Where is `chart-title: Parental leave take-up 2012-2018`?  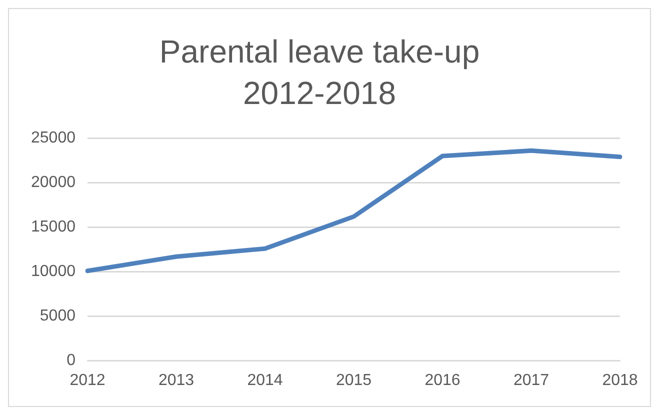
chart-title: Parental leave take-up 2012-2018 is located at coordinates (319, 73).